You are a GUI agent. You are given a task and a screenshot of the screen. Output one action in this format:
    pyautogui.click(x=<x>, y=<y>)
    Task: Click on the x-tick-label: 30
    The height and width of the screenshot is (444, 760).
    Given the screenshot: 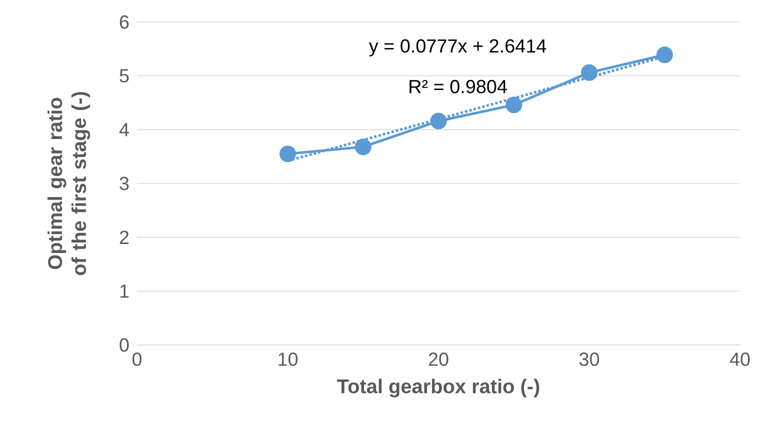 What is the action you would take?
    pyautogui.click(x=589, y=359)
    